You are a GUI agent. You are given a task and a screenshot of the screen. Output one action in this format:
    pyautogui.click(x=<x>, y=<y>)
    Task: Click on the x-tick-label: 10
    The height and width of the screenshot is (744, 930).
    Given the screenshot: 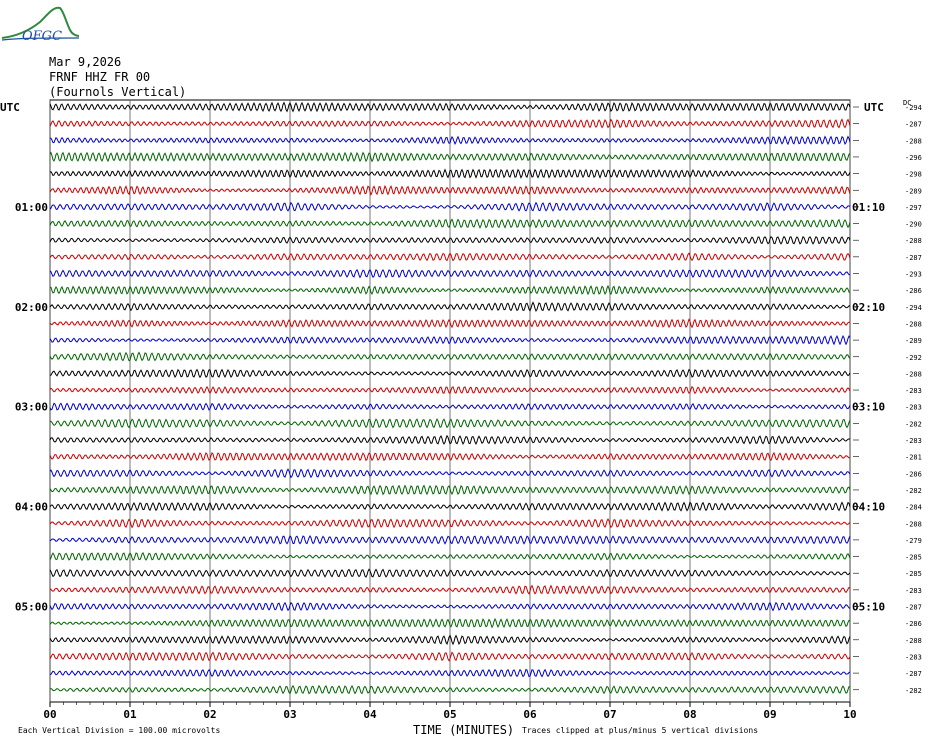 What is the action you would take?
    pyautogui.click(x=849, y=714)
    